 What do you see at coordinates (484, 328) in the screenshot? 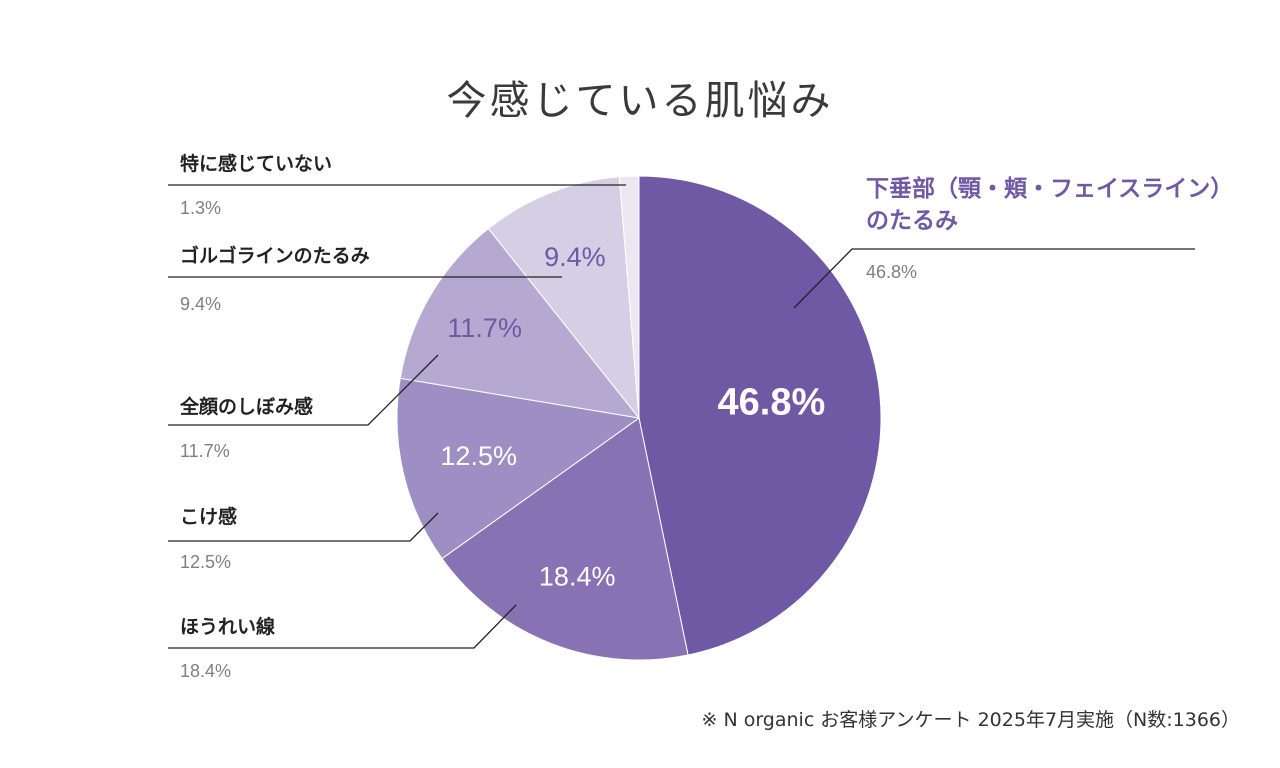
I see `slice-value-label-4: 11.7%` at bounding box center [484, 328].